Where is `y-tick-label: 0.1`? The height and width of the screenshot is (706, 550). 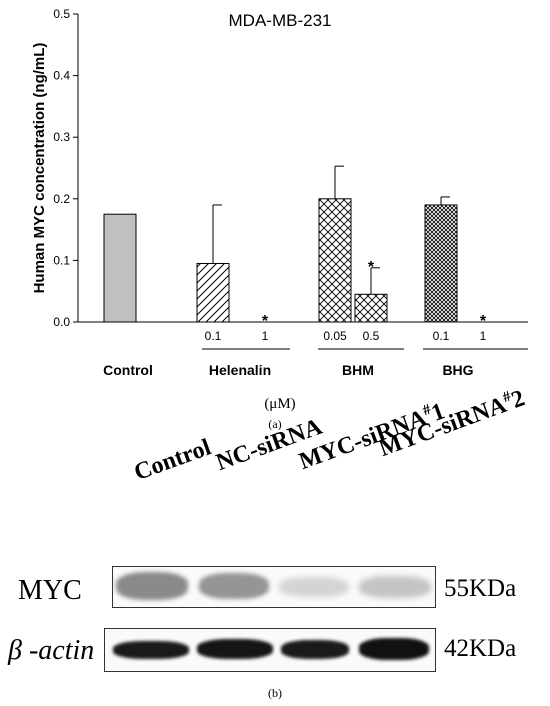
y-tick-label: 0.1 is located at coordinates (61, 260).